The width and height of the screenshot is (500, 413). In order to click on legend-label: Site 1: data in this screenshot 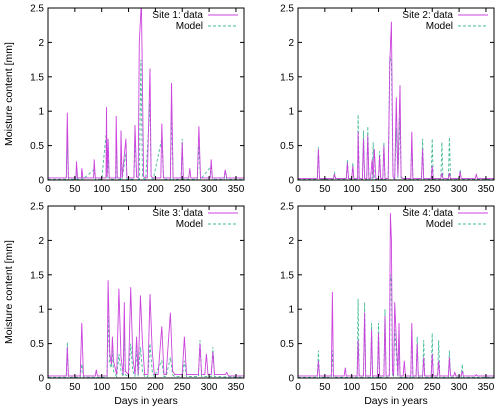, I will do `click(177, 15)`.